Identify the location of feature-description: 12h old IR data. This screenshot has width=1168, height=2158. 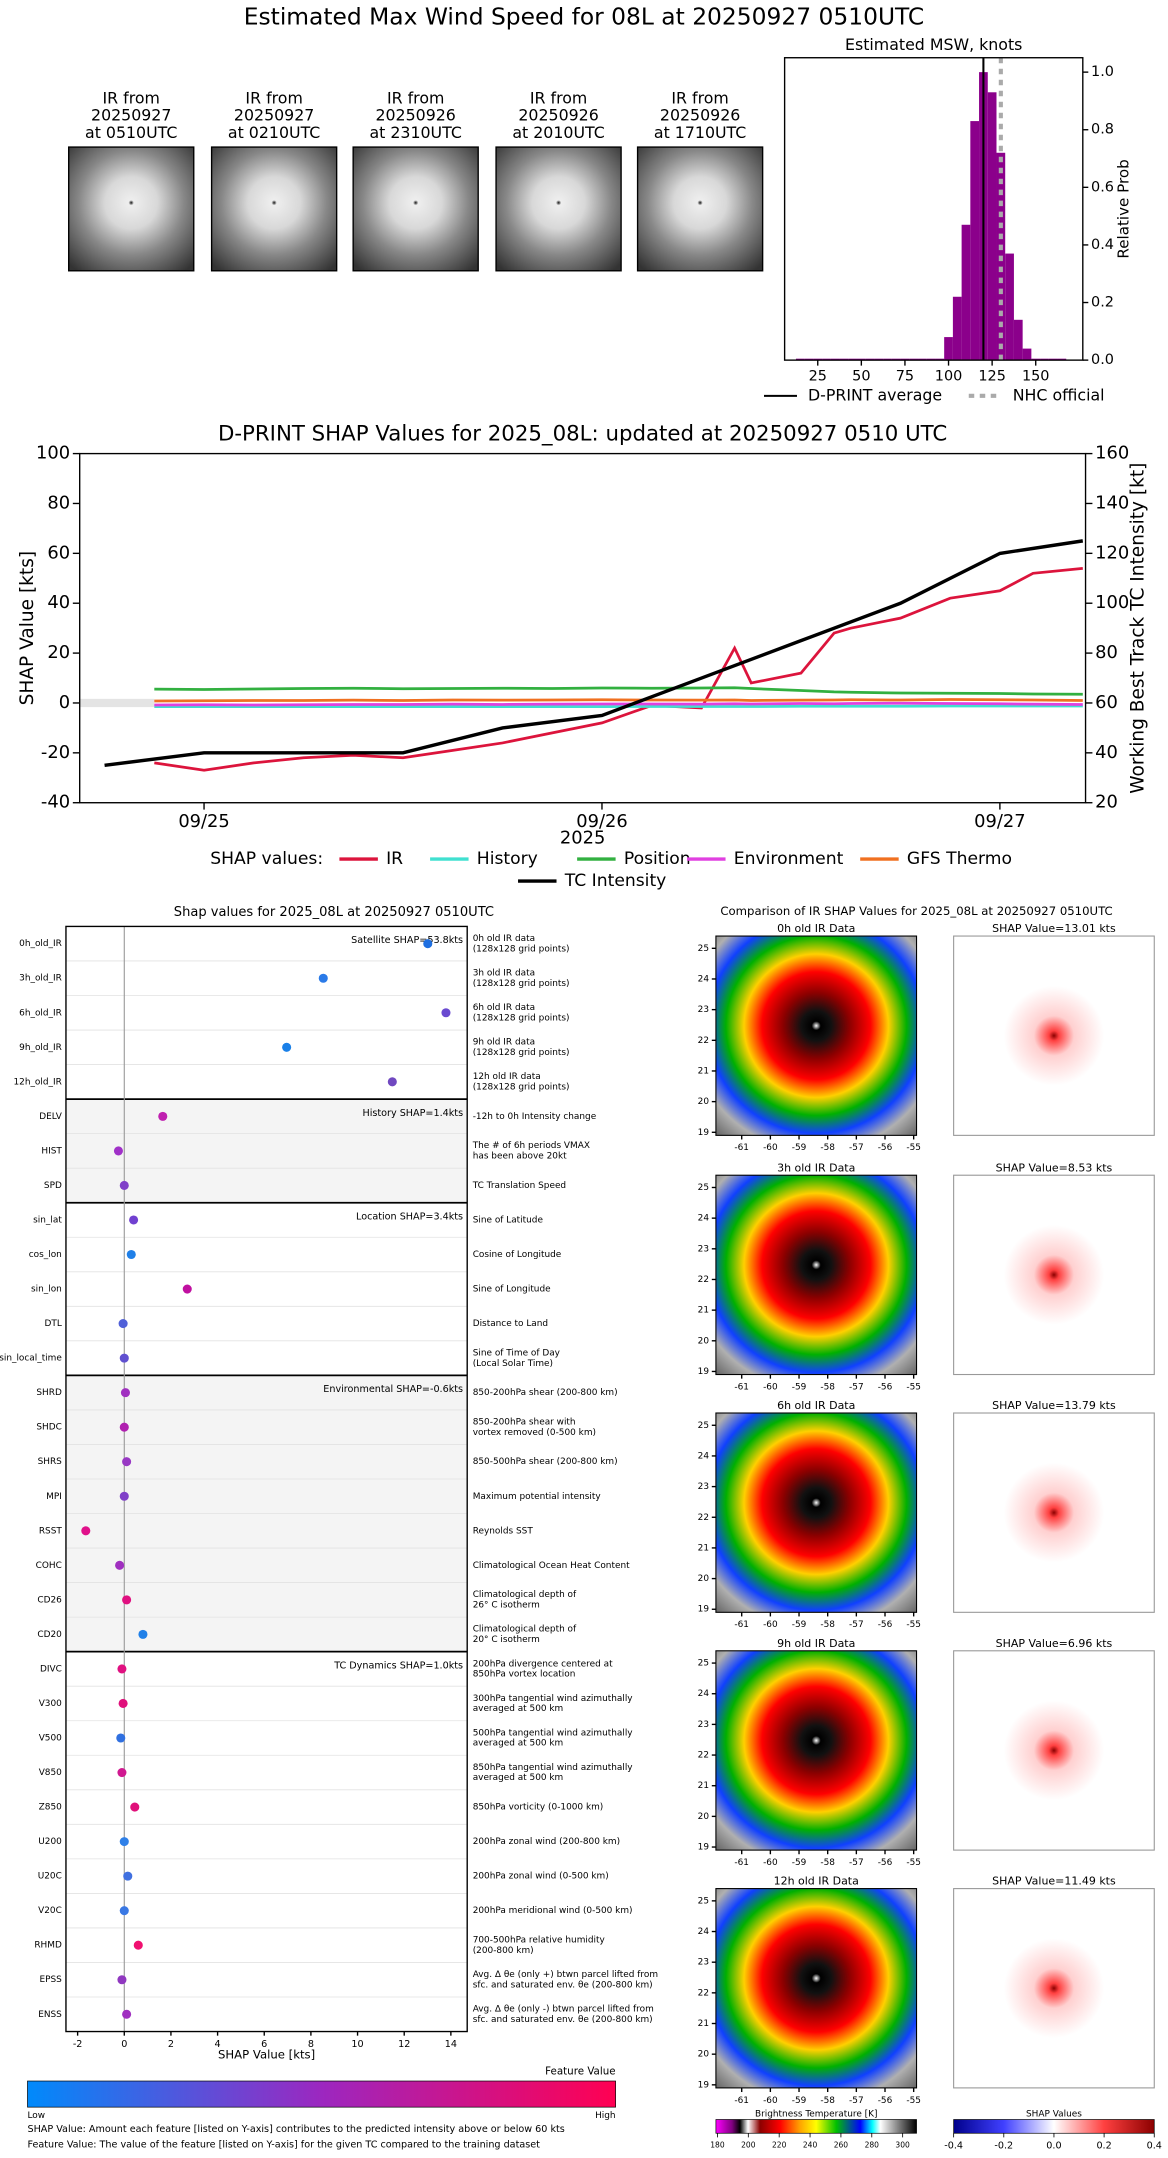
(507, 1077).